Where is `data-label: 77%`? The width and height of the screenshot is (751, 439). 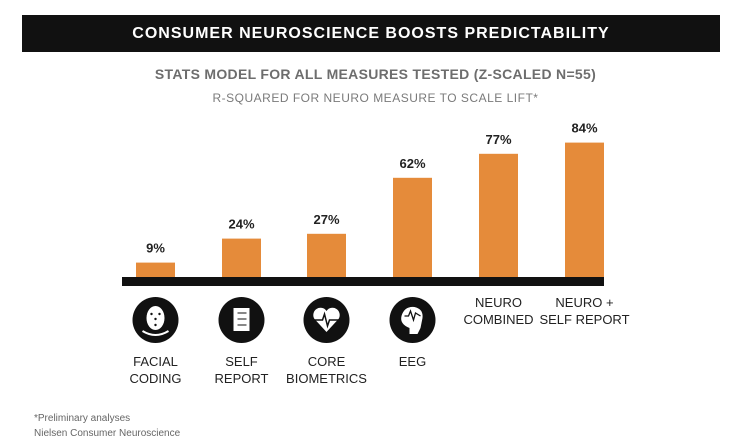 data-label: 77% is located at coordinates (498, 139).